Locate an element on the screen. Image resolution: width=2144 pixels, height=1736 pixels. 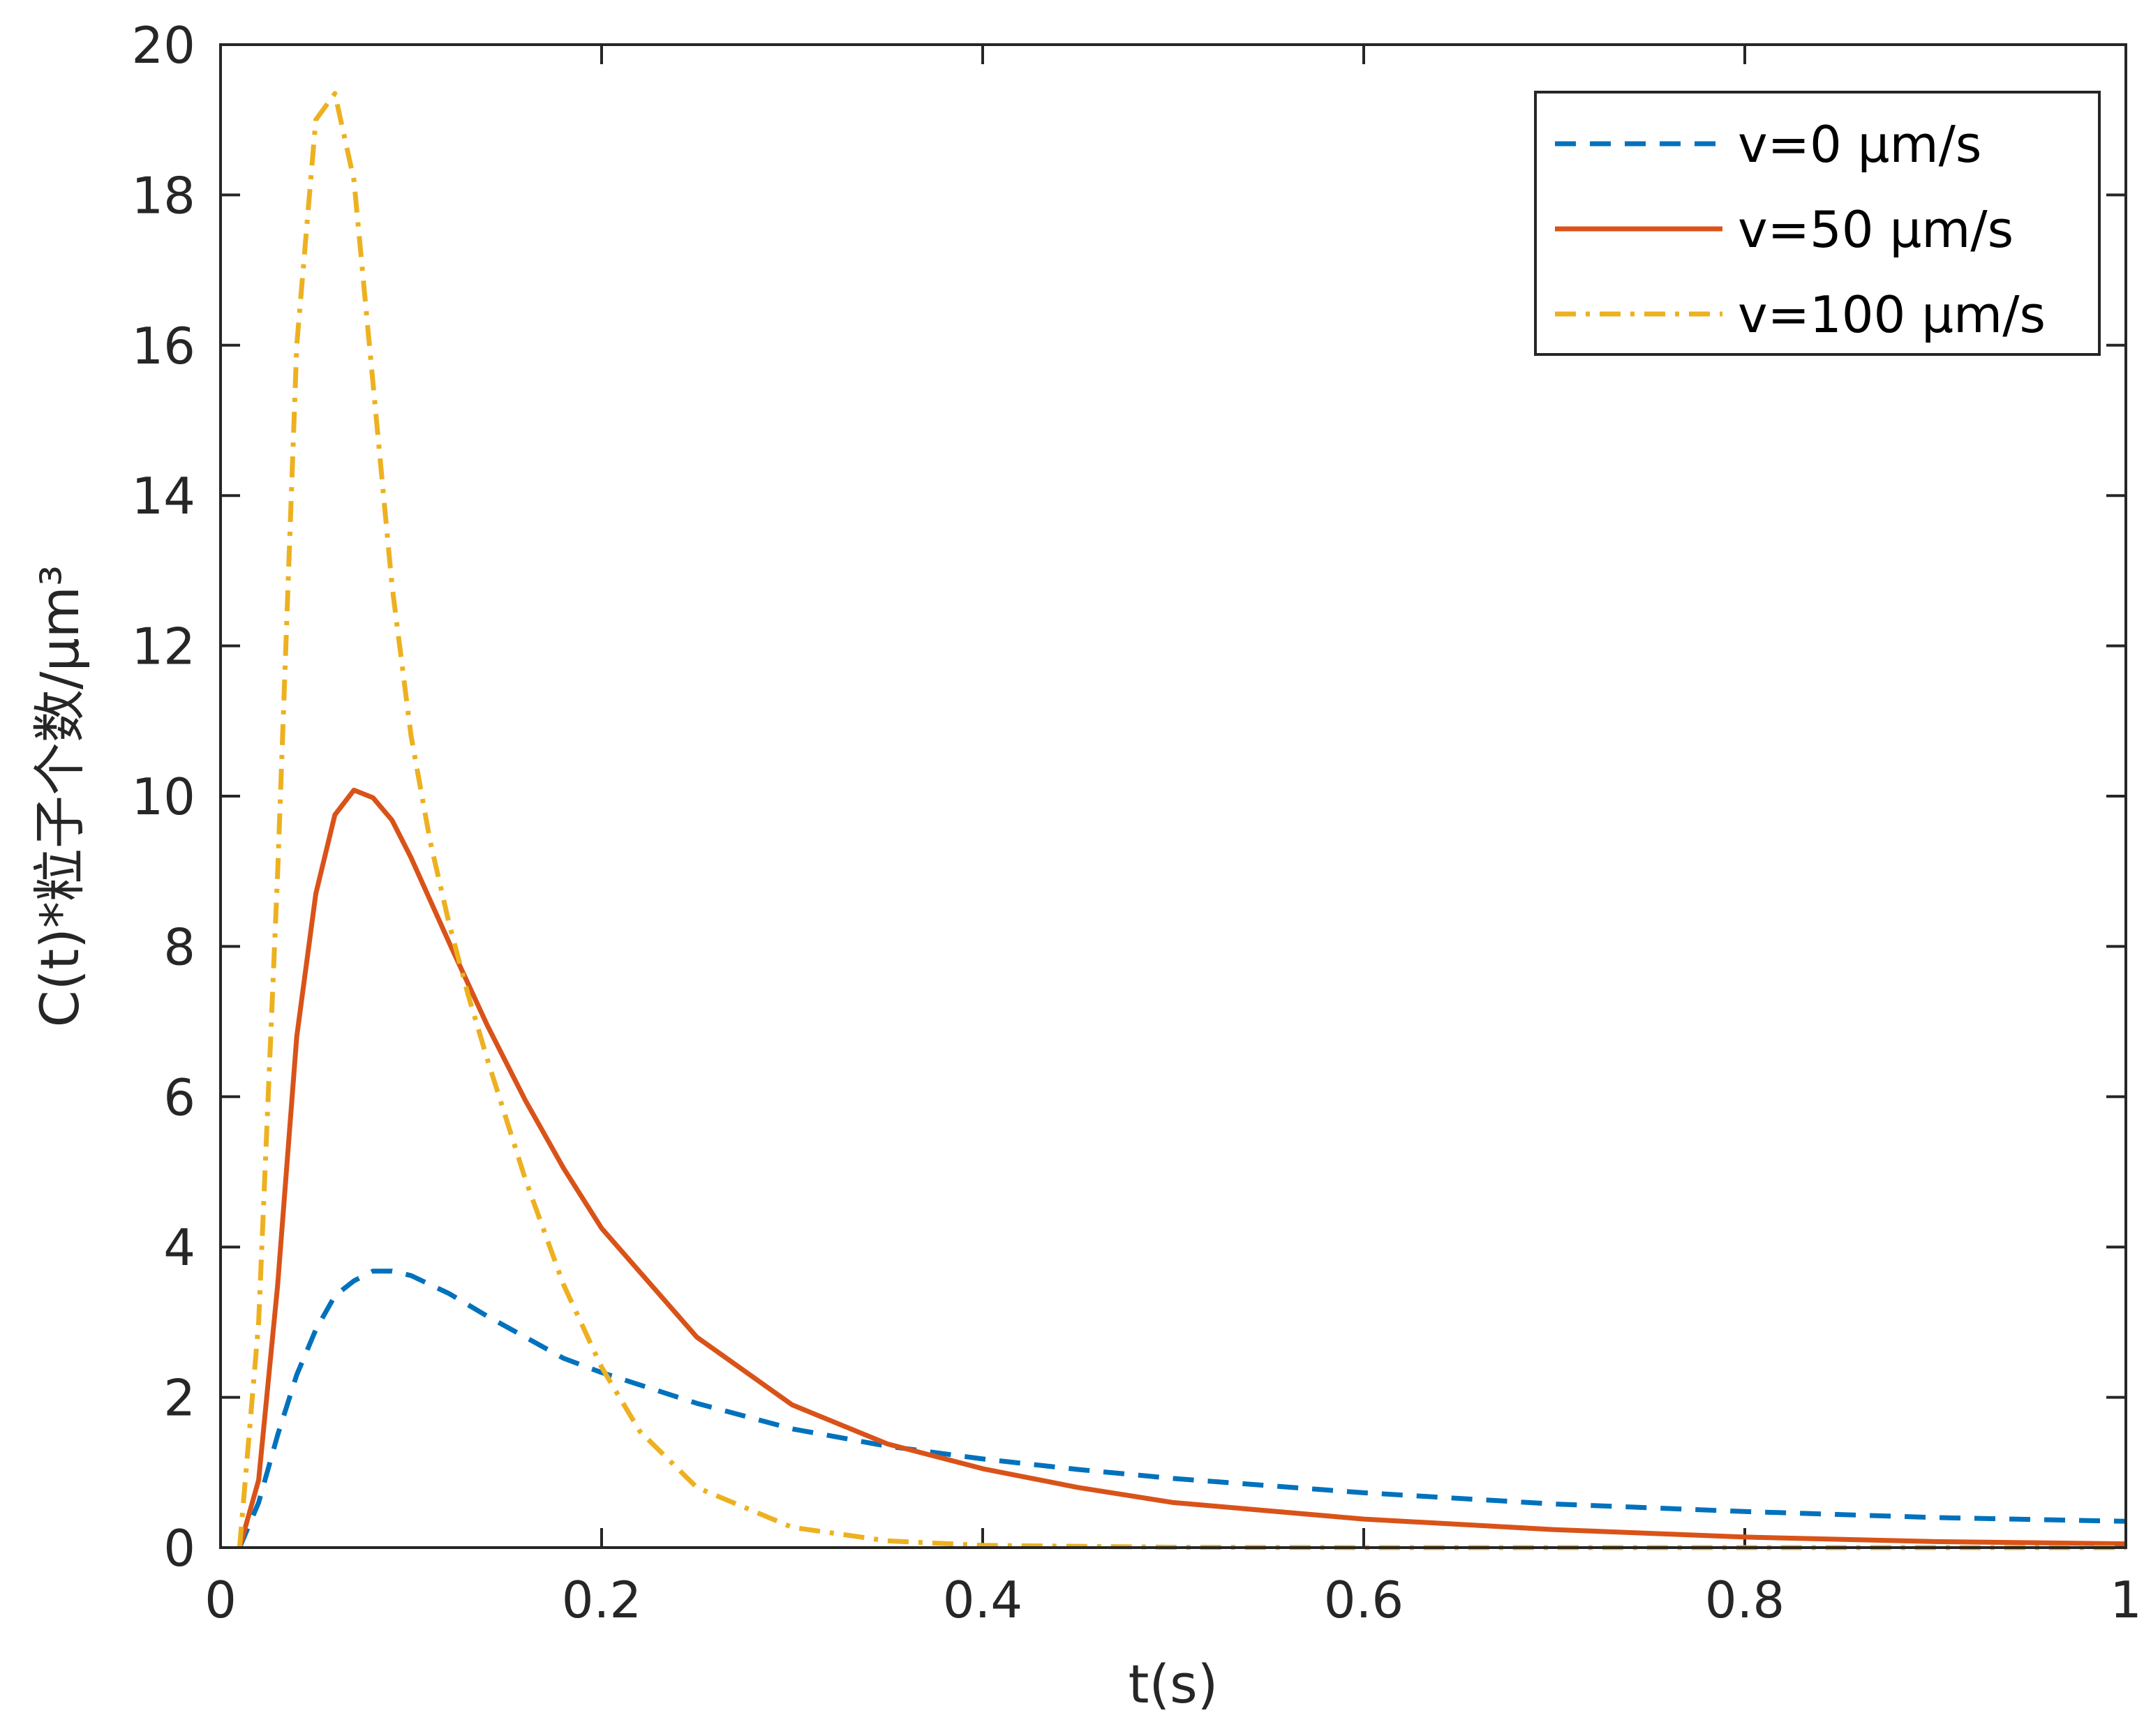
legend-label-2: v=50 μm/s is located at coordinates (1875, 229).